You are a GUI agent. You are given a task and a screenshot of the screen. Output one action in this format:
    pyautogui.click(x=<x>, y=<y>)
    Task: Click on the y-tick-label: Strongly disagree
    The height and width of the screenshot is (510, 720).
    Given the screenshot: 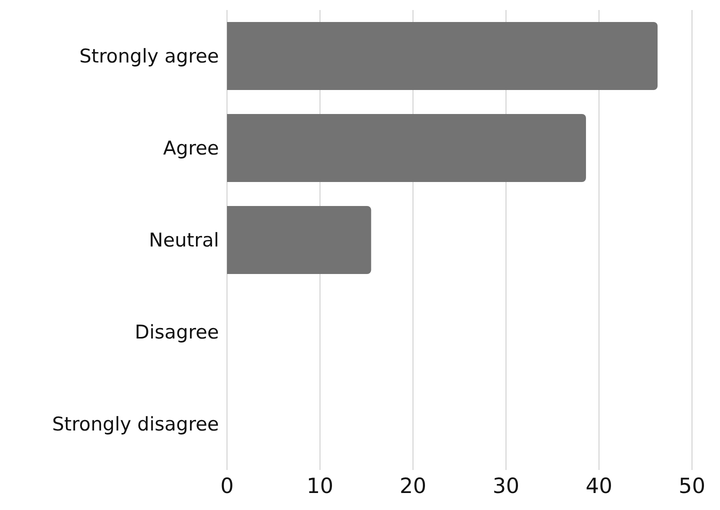 What is the action you would take?
    pyautogui.click(x=135, y=425)
    